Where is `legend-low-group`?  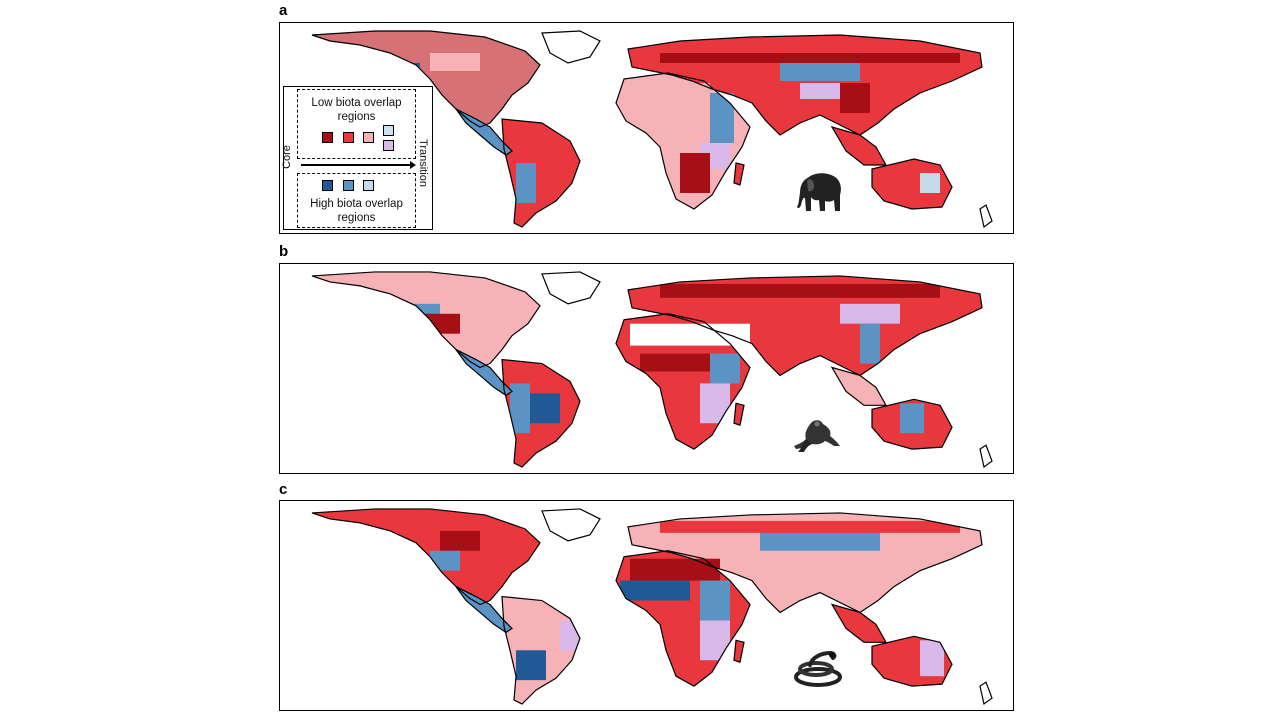
legend-low-group is located at coordinates (356, 124).